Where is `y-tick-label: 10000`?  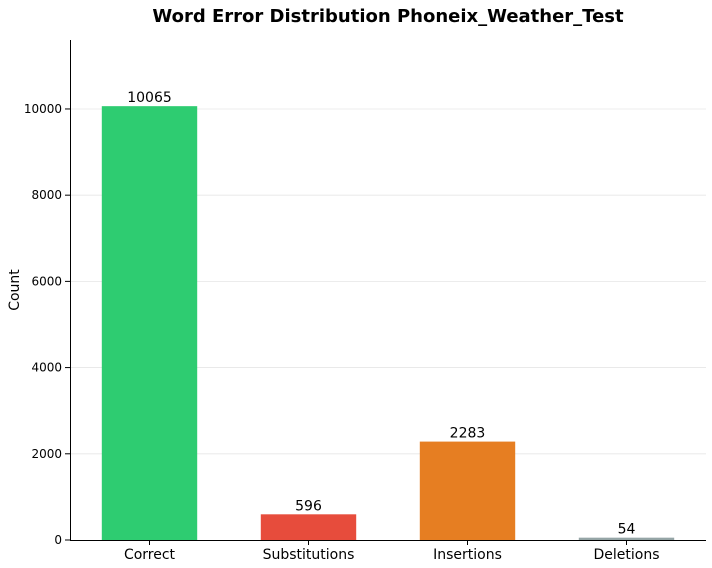 y-tick-label: 10000 is located at coordinates (43, 109).